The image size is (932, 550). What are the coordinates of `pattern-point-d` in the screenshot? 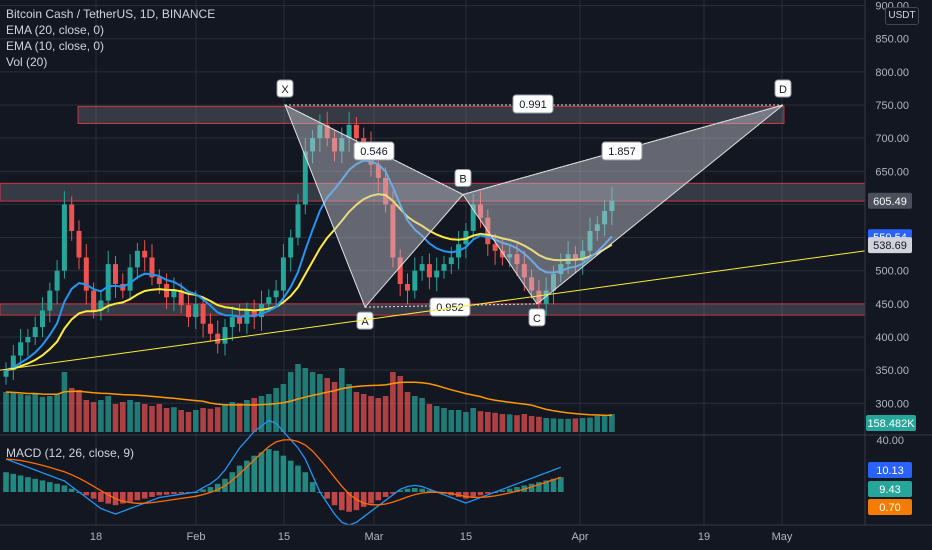 It's located at (783, 88).